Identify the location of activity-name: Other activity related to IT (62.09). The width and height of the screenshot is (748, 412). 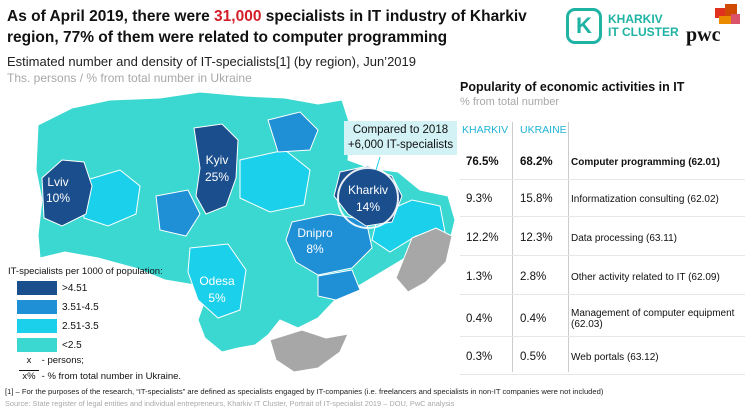
(645, 277).